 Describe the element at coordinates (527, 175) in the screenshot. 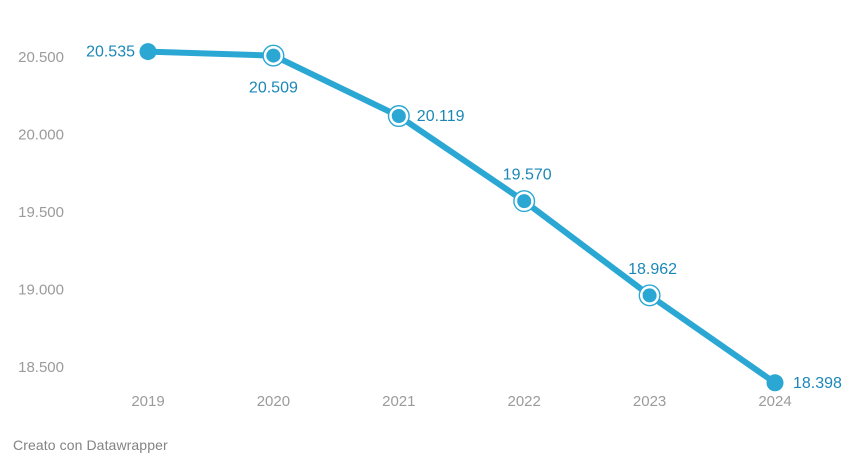

I see `value-label: 19.570` at that location.